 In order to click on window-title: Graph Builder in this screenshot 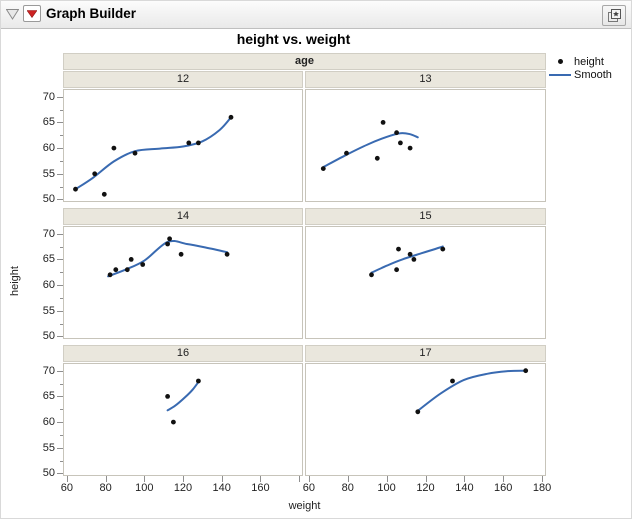, I will do `click(91, 13)`.